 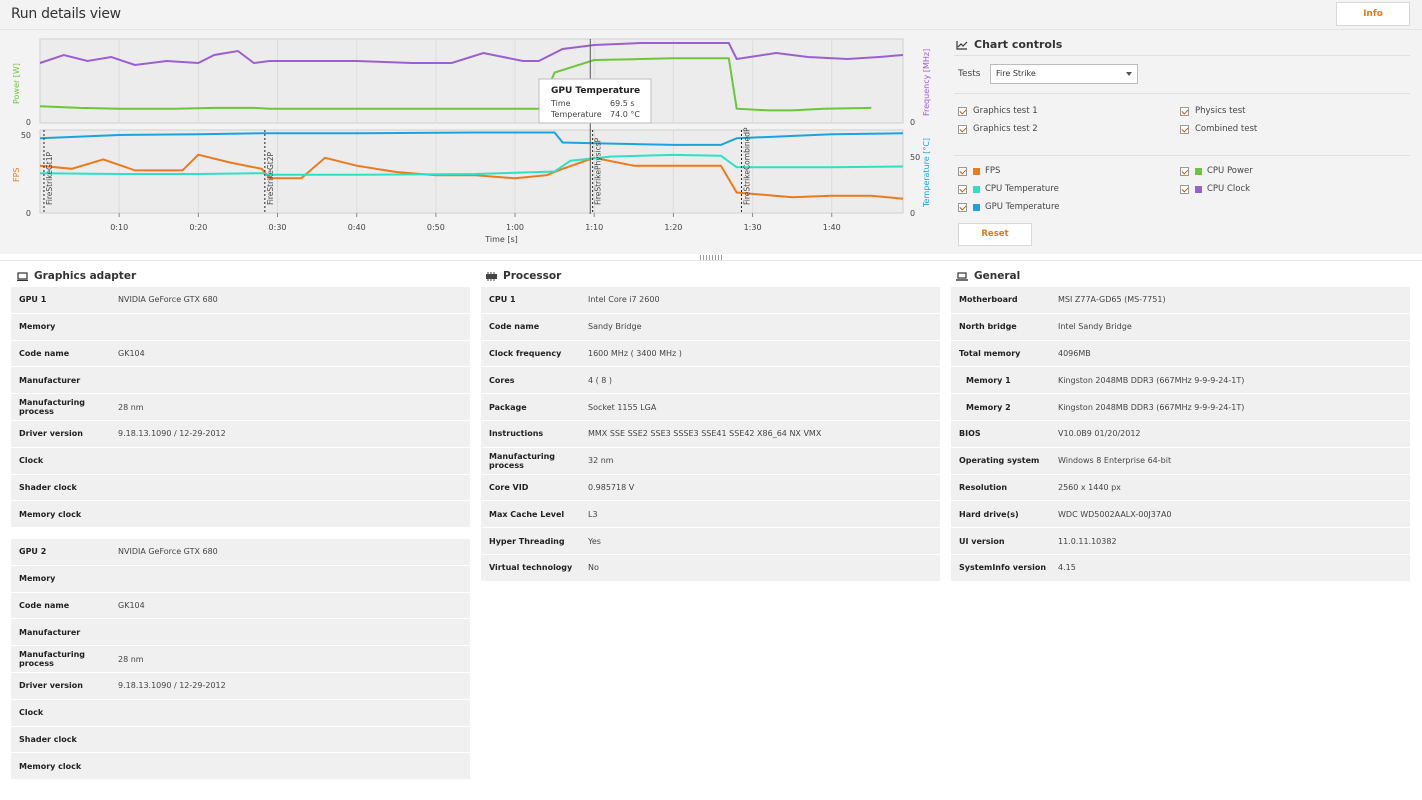 I want to click on checkbox-label: CPU Clock, so click(x=1229, y=189).